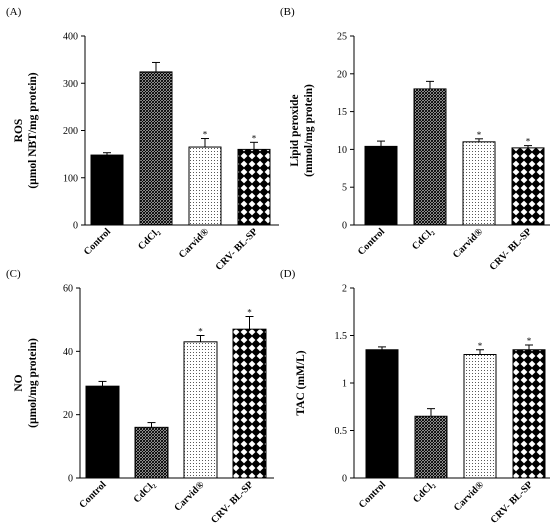  Describe the element at coordinates (19, 131) in the screenshot. I see `y-axis-label-line: ROS` at that location.